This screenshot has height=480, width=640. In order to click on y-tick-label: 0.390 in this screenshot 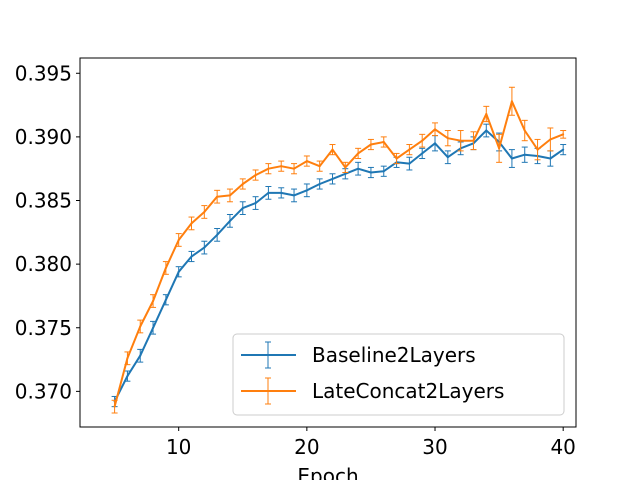, I will do `click(43, 137)`.